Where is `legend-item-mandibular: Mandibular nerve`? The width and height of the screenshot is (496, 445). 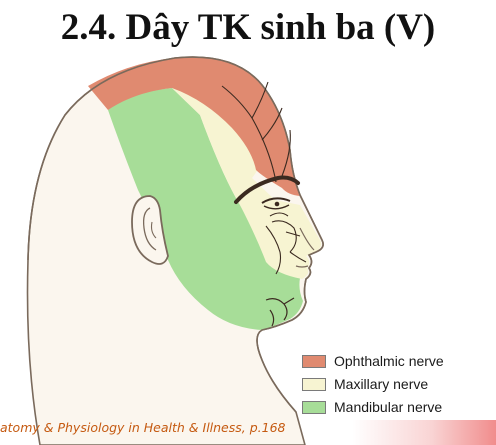
legend-item-mandibular: Mandibular nerve is located at coordinates (372, 407).